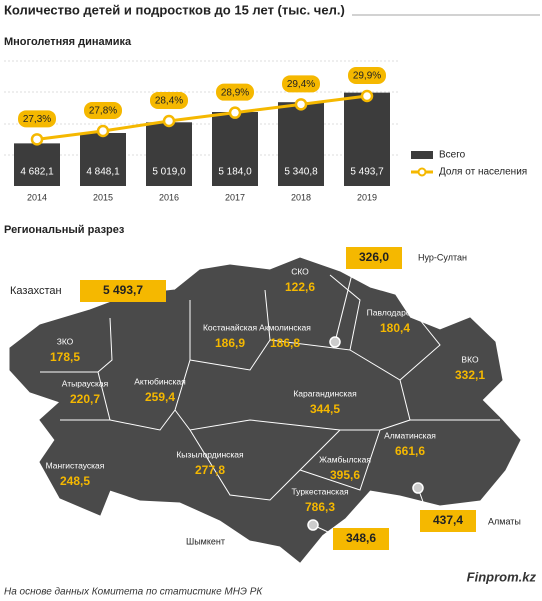  What do you see at coordinates (230, 343) in the screenshot?
I see `region-value: 186,9` at bounding box center [230, 343].